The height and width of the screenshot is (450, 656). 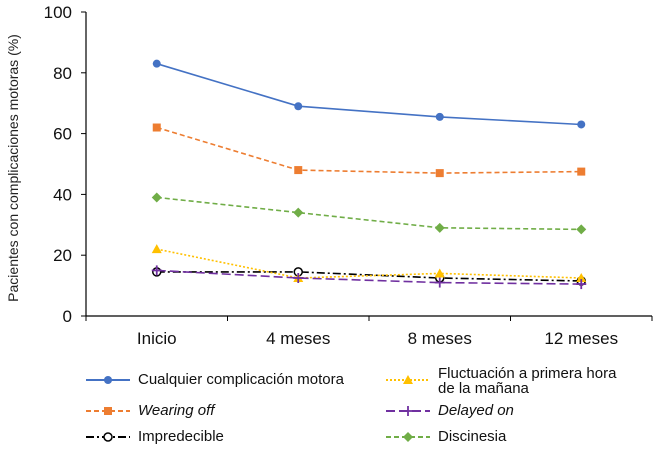 What do you see at coordinates (440, 338) in the screenshot?
I see `x-tick-label: 8 meses` at bounding box center [440, 338].